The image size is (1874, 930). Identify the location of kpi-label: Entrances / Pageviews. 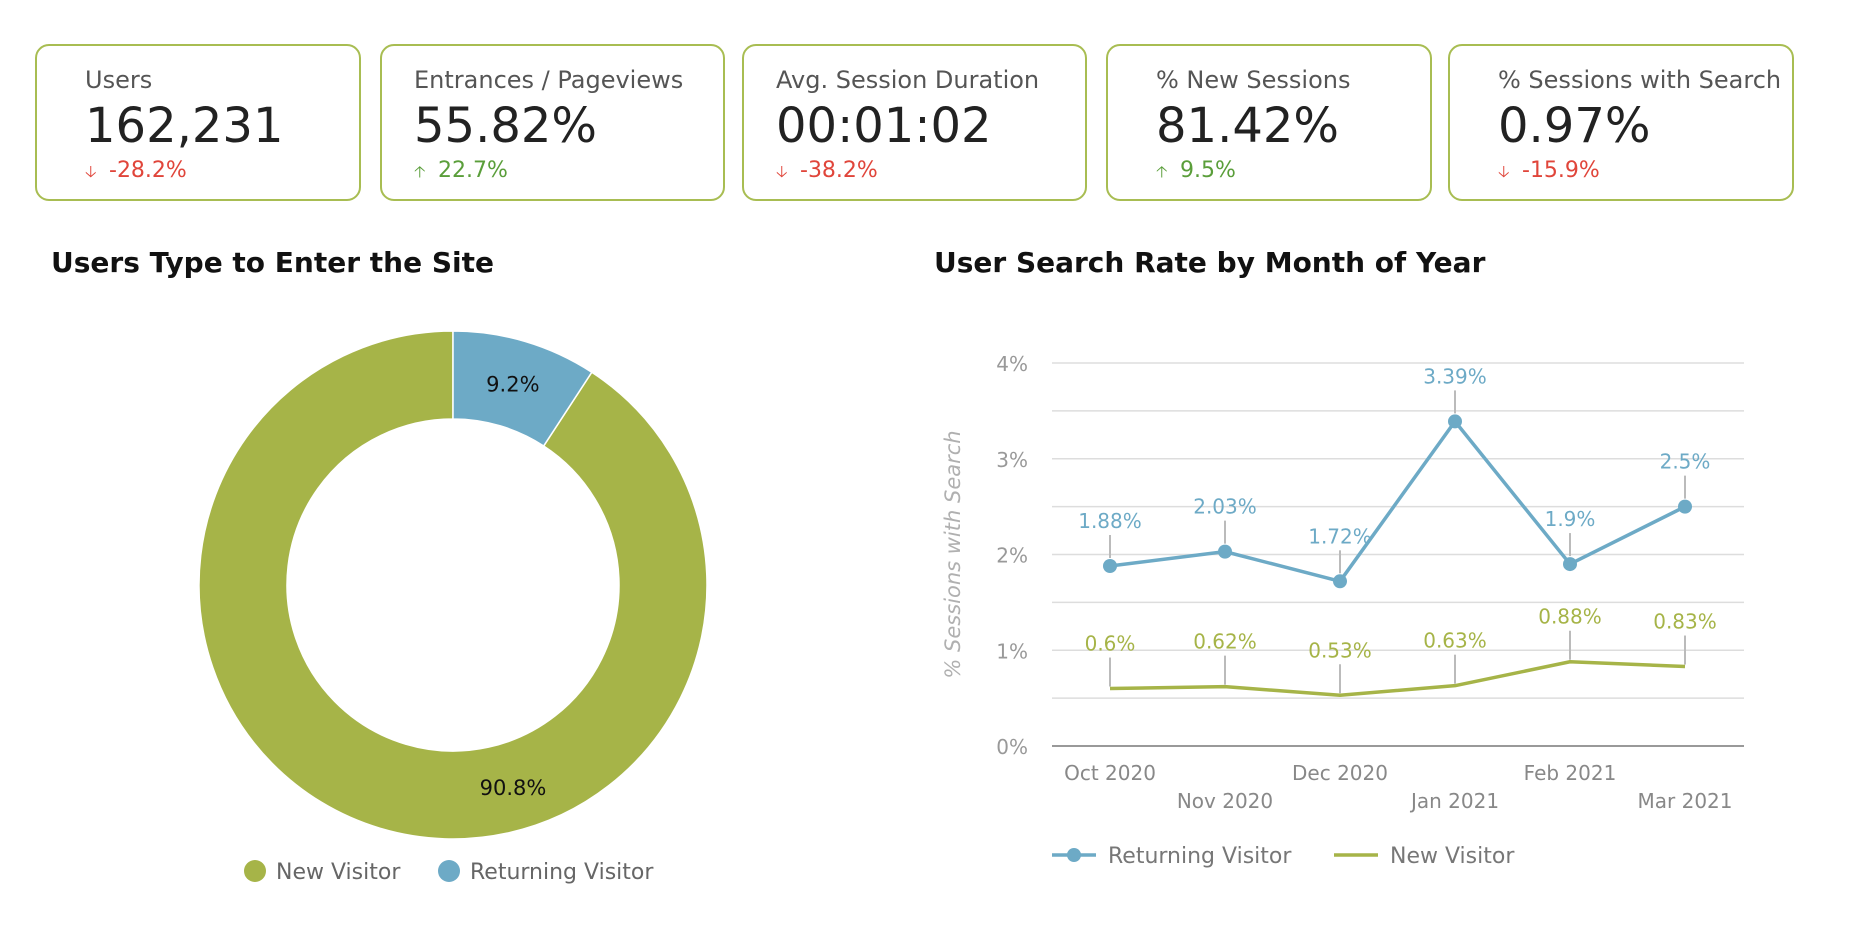
(549, 80).